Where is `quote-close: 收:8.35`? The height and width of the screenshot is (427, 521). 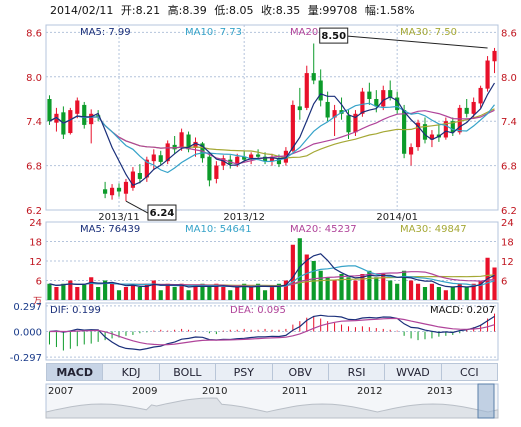 quote-close: 收:8.35 is located at coordinates (281, 10).